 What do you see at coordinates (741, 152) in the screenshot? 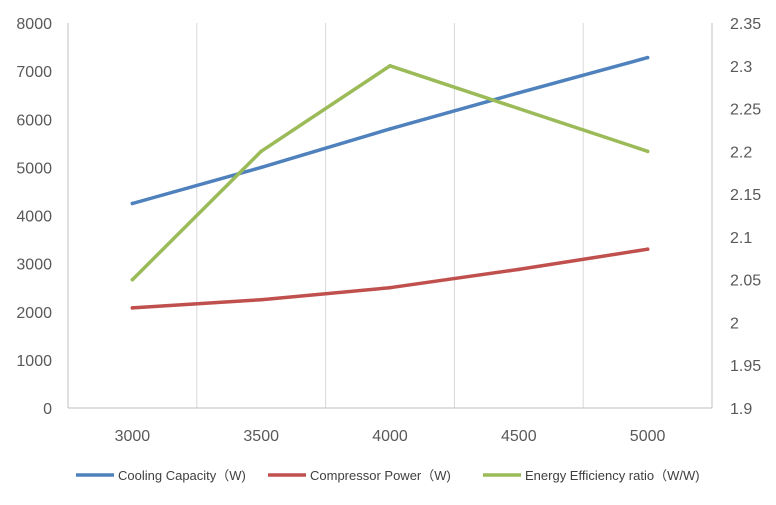
I see `right-tick-label: 2.2` at bounding box center [741, 152].